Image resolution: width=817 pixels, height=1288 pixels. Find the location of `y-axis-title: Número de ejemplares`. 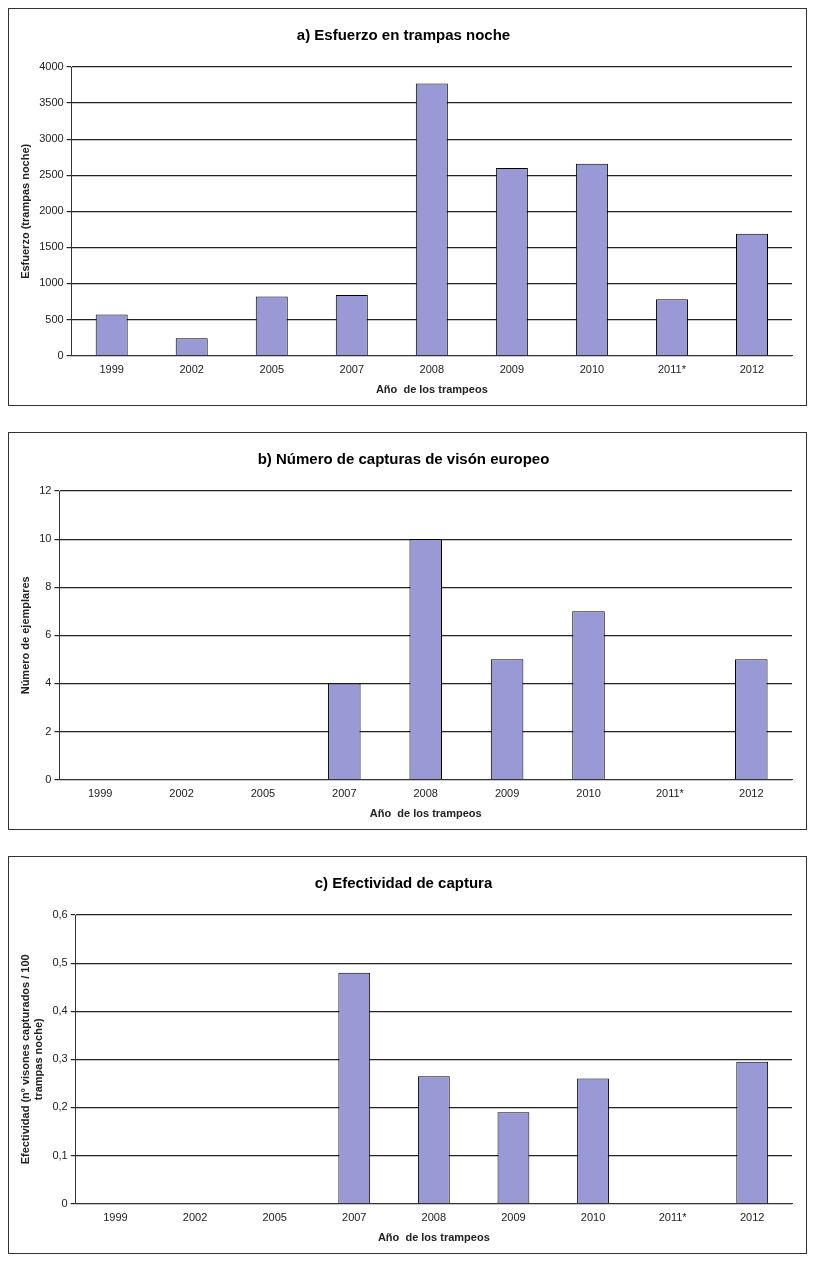

y-axis-title: Número de ejemplares is located at coordinates (24, 635).